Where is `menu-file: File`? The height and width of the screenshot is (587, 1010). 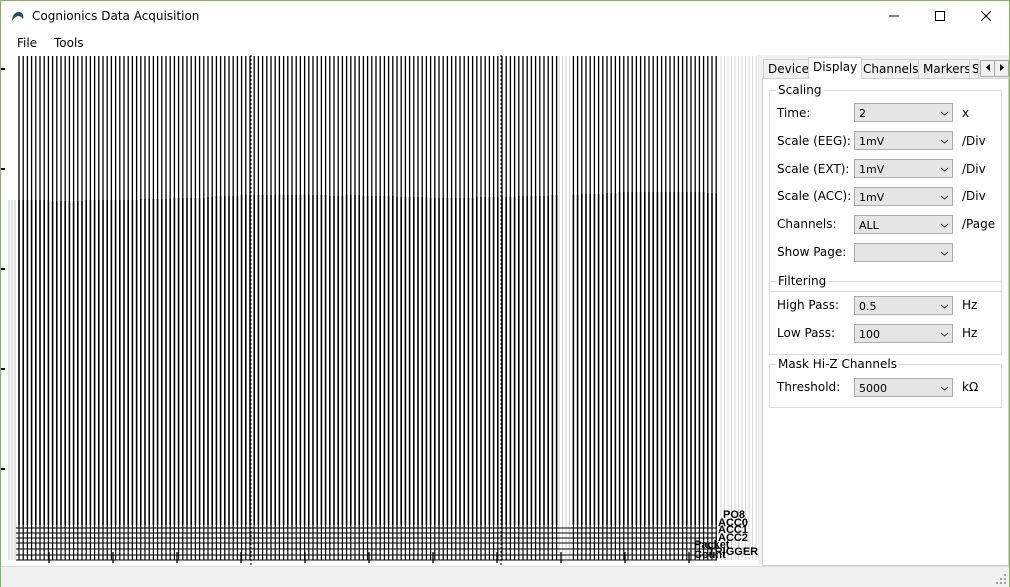
menu-file: File is located at coordinates (27, 43).